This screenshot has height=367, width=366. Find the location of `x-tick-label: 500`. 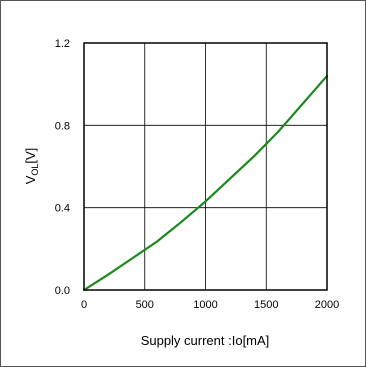

x-tick-label: 500 is located at coordinates (145, 305).